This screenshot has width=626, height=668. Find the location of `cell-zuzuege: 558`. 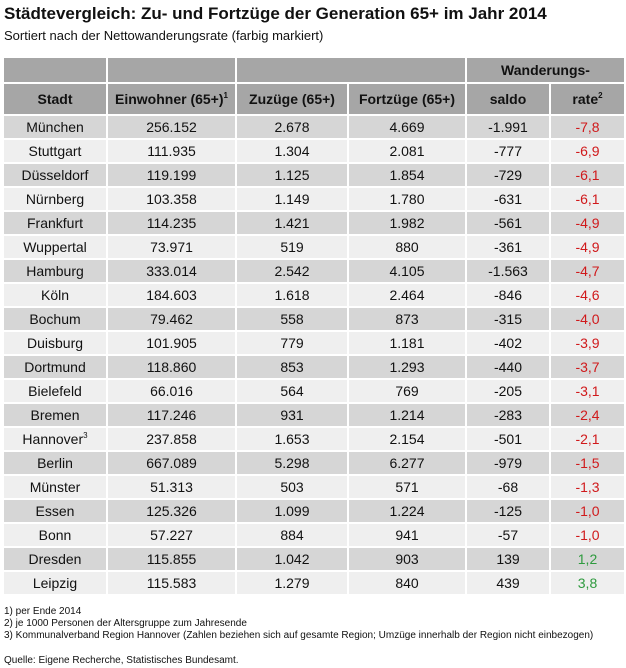

cell-zuzuege: 558 is located at coordinates (292, 319).